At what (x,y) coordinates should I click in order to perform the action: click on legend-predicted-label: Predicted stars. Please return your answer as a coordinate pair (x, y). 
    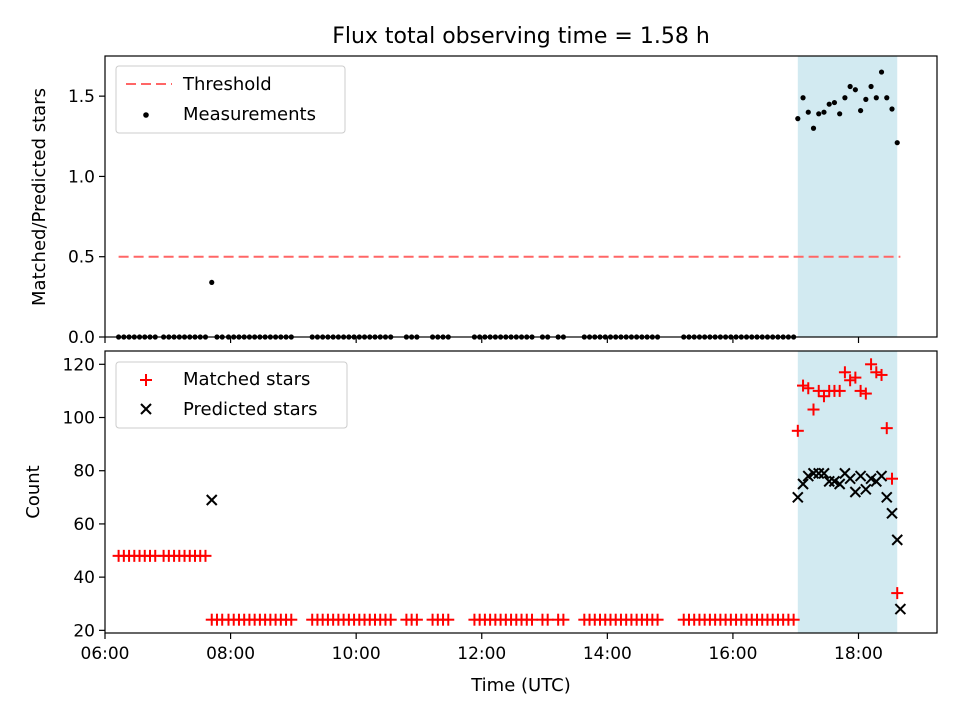
    Looking at the image, I should click on (250, 409).